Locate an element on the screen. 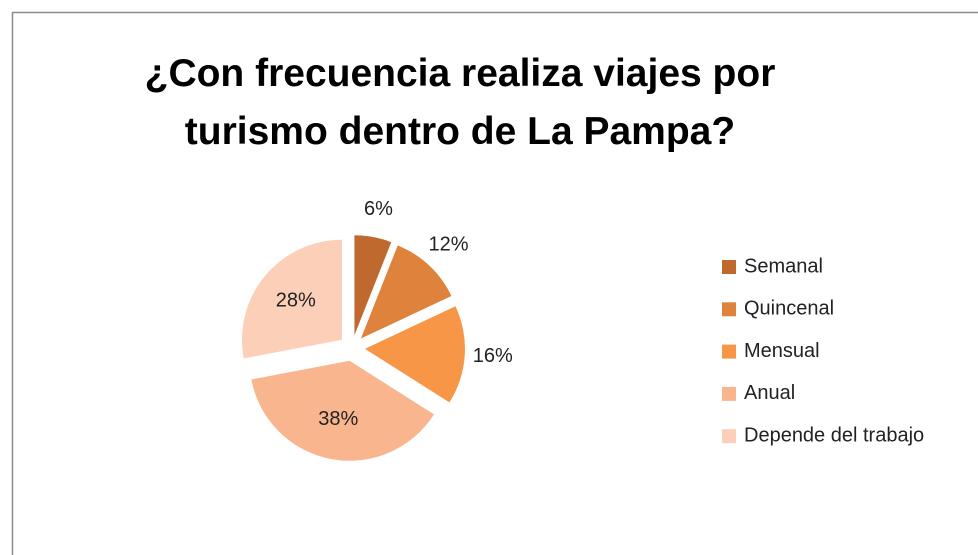 The width and height of the screenshot is (978, 555). data-label: 28% is located at coordinates (296, 301).